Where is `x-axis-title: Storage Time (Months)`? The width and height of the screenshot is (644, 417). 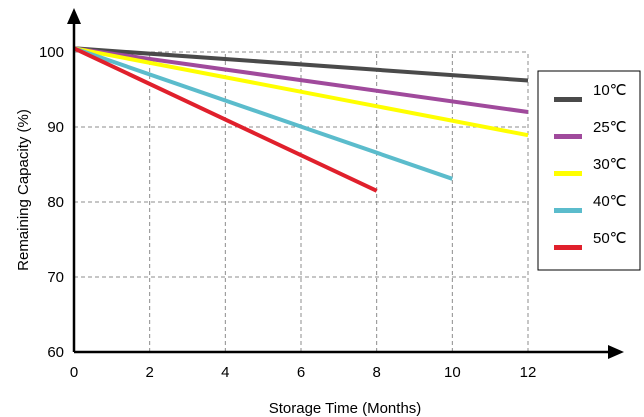 x-axis-title: Storage Time (Months) is located at coordinates (345, 408).